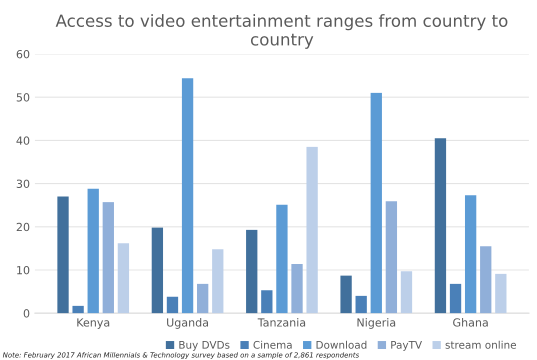 Image resolution: width=537 pixels, height=360 pixels. I want to click on x-tick-label: Kenya, so click(93, 323).